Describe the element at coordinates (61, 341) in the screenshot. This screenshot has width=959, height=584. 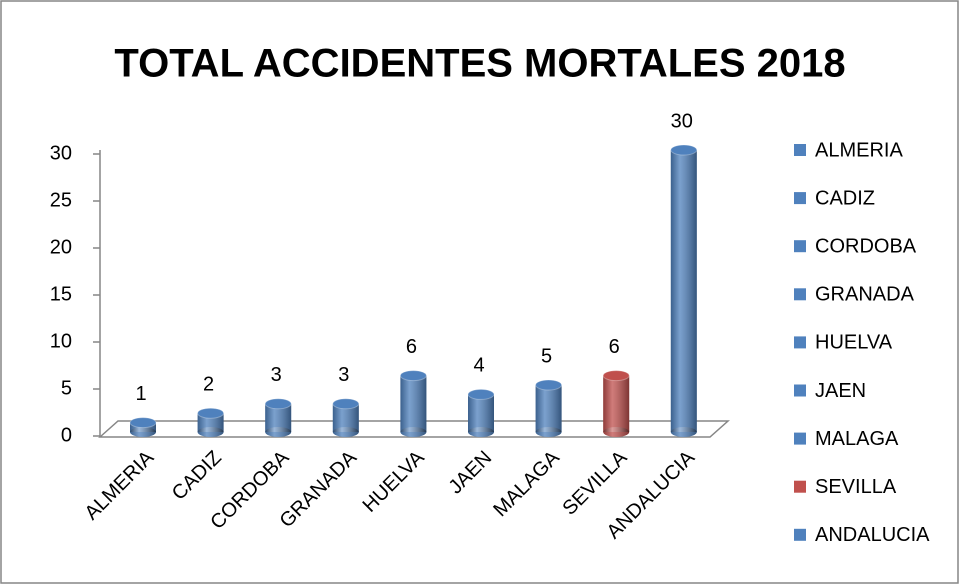
I see `y-tick-label: 10` at that location.